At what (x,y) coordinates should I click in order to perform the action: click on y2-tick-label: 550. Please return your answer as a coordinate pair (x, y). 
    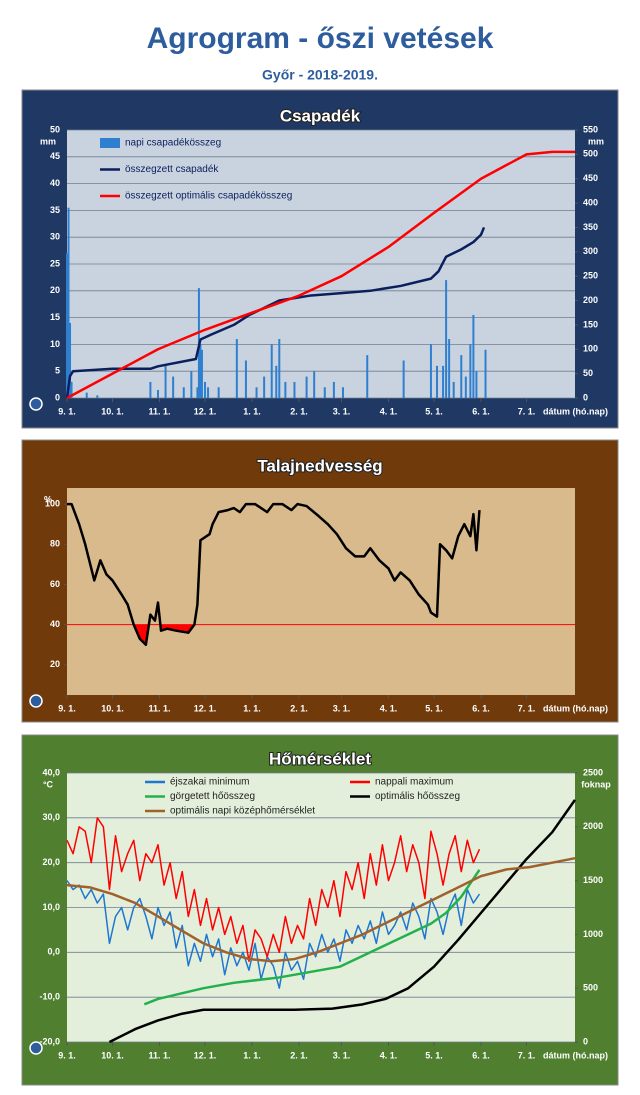
    Looking at the image, I should click on (590, 129).